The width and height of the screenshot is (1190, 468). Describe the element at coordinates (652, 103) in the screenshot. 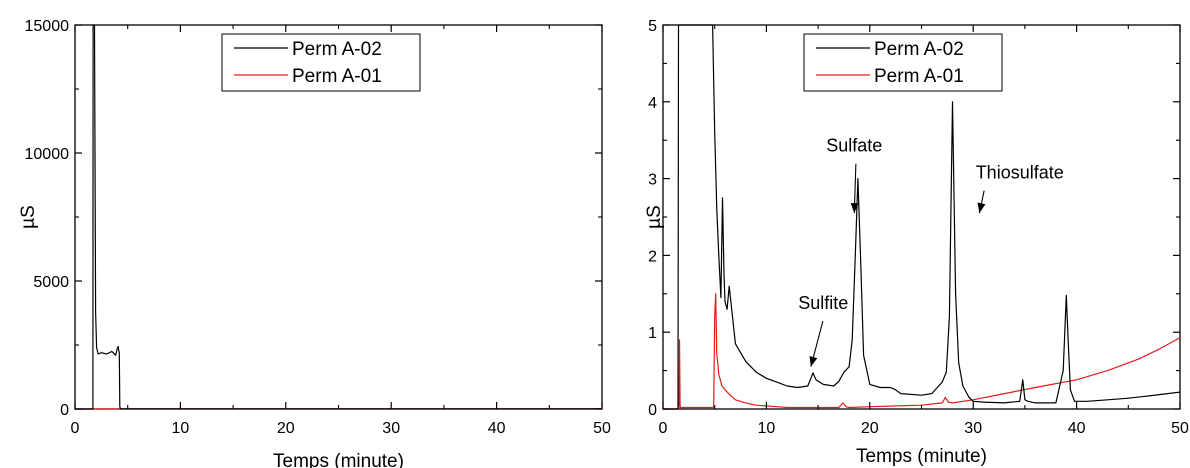

I see `right-y-tick-label: 4` at that location.